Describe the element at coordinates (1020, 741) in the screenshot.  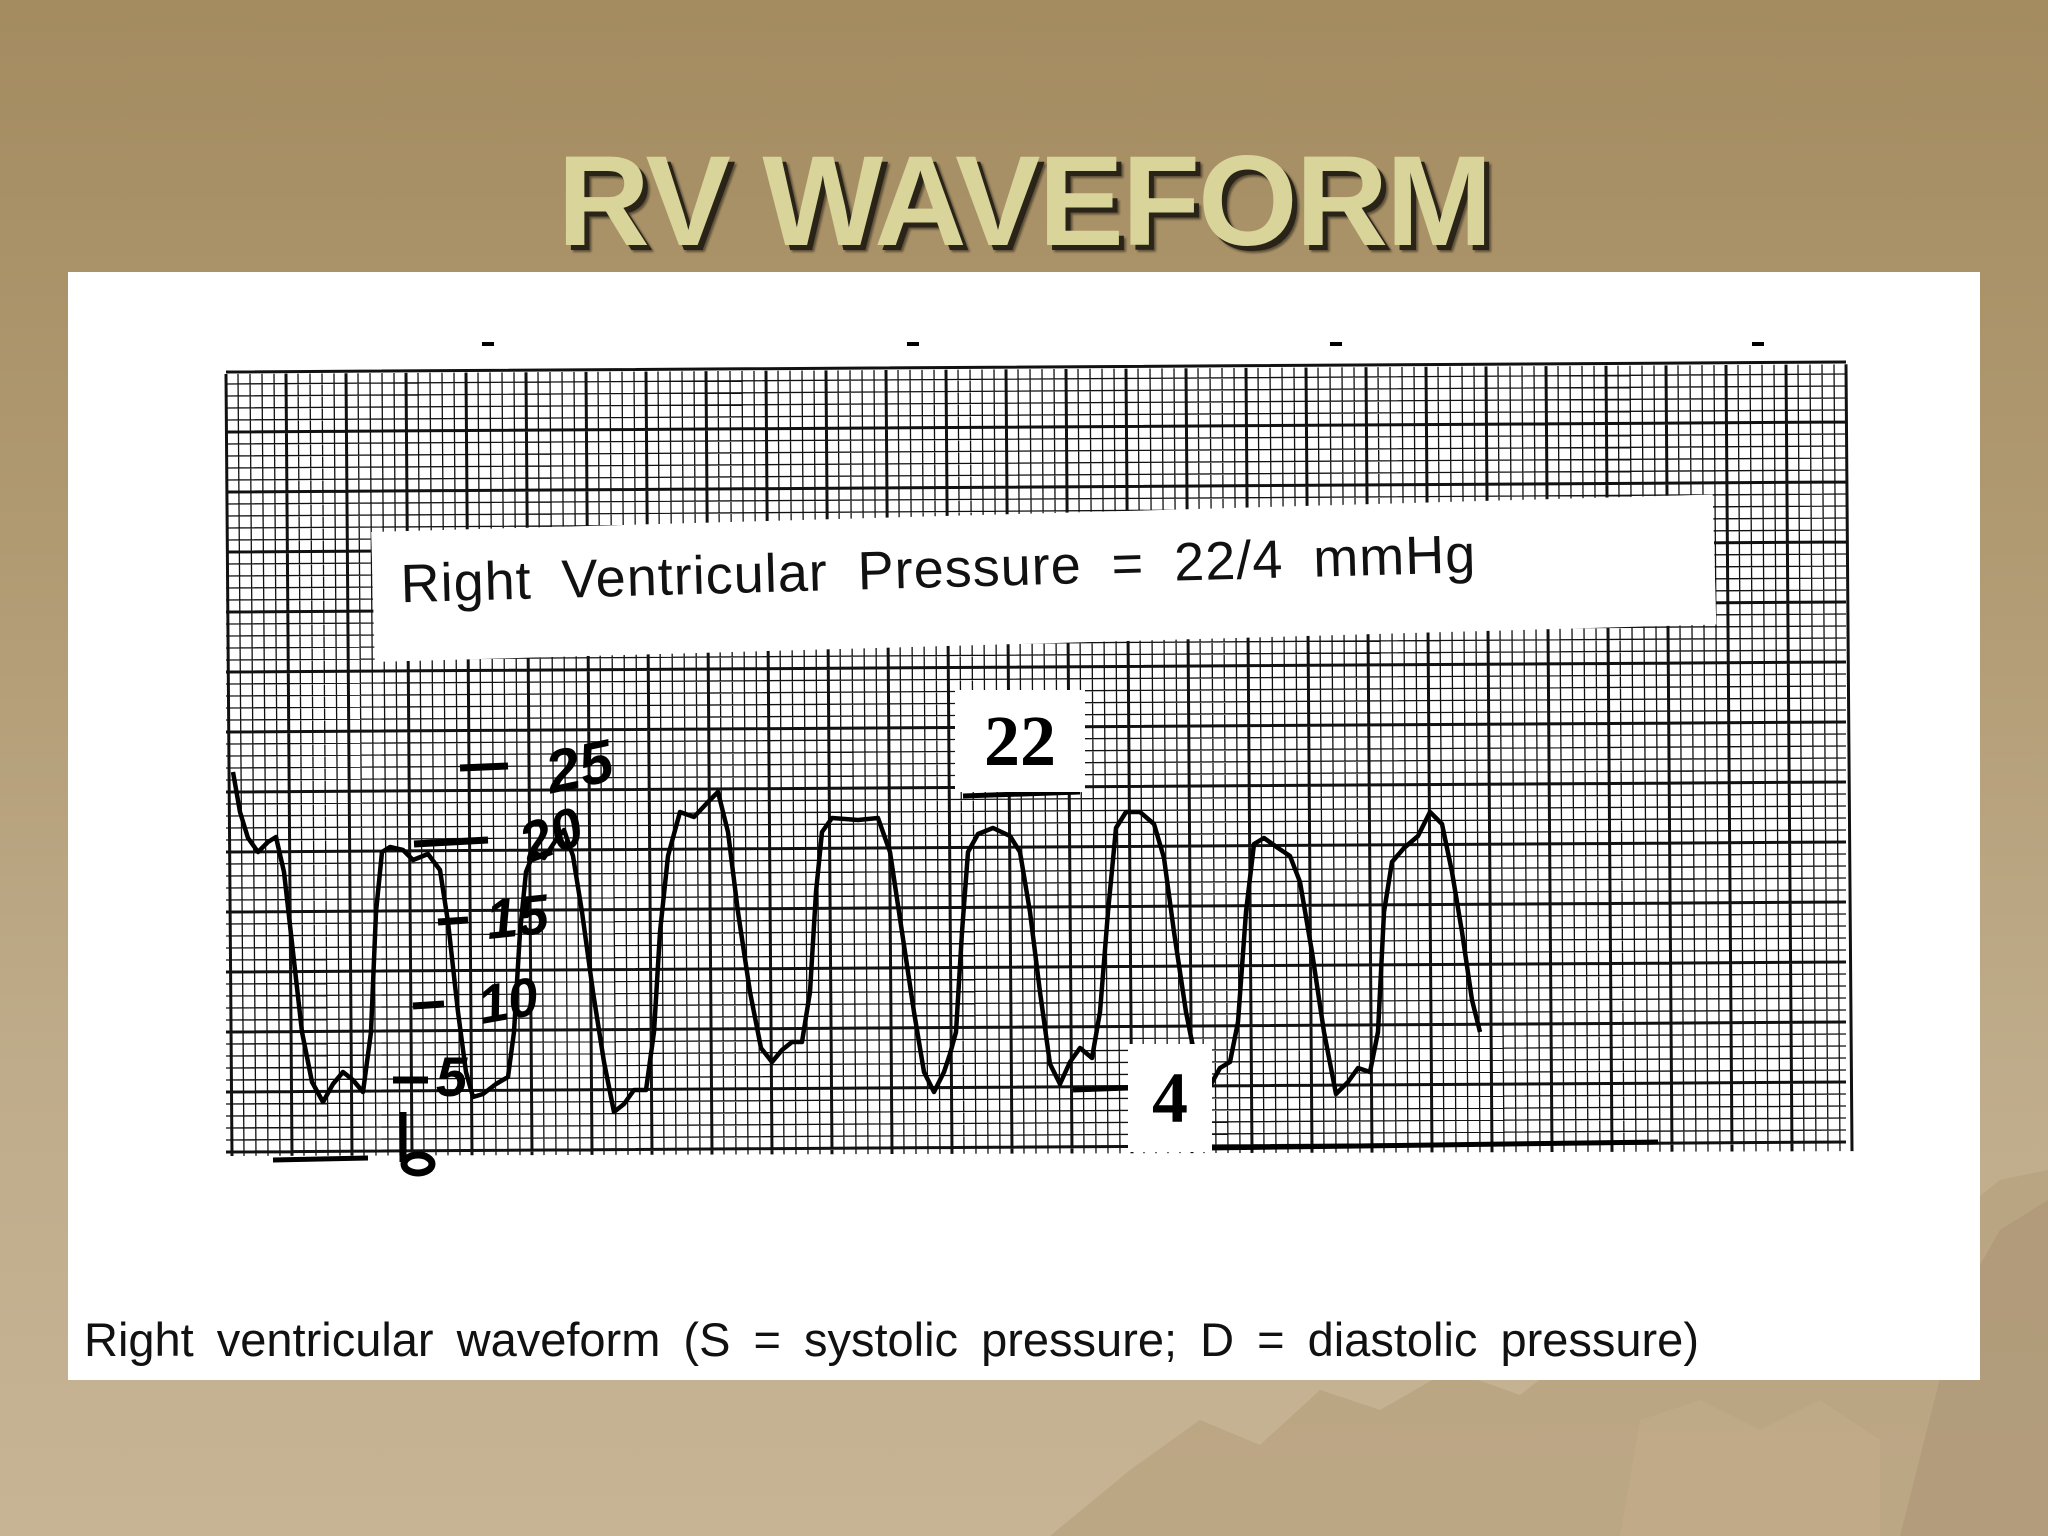
I see `systolic-value-label: 22` at that location.